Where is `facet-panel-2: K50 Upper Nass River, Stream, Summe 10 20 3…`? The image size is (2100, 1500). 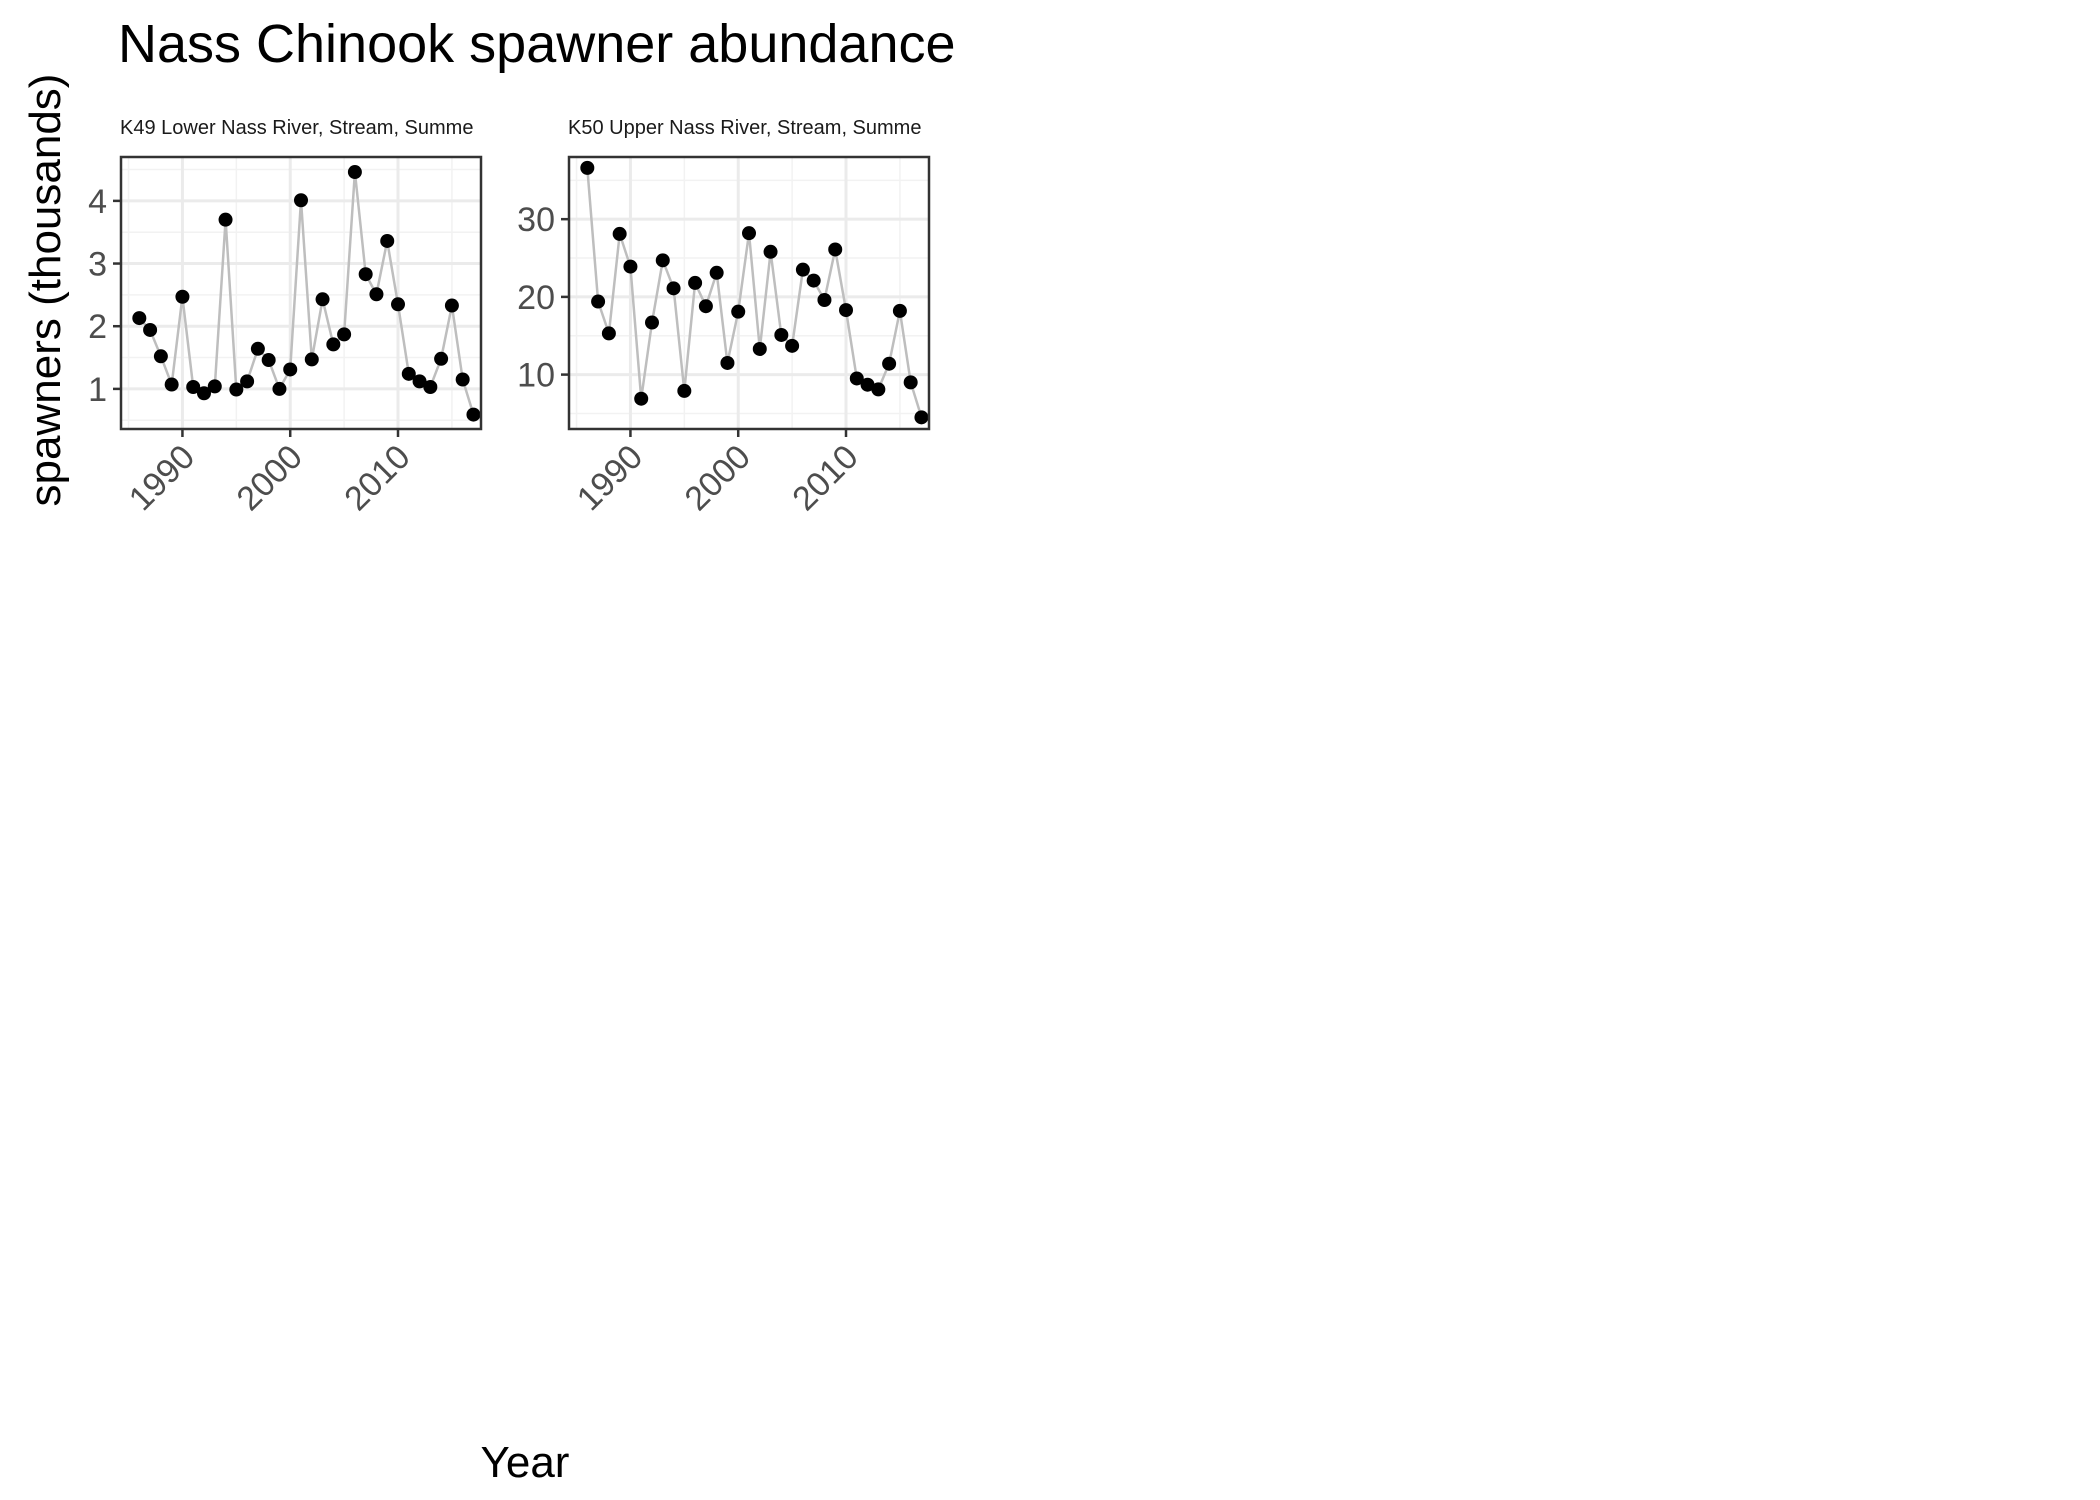
facet-panel-2: K50 Upper Nass River, Stream, Summe 10 20 3… is located at coordinates (724, 317).